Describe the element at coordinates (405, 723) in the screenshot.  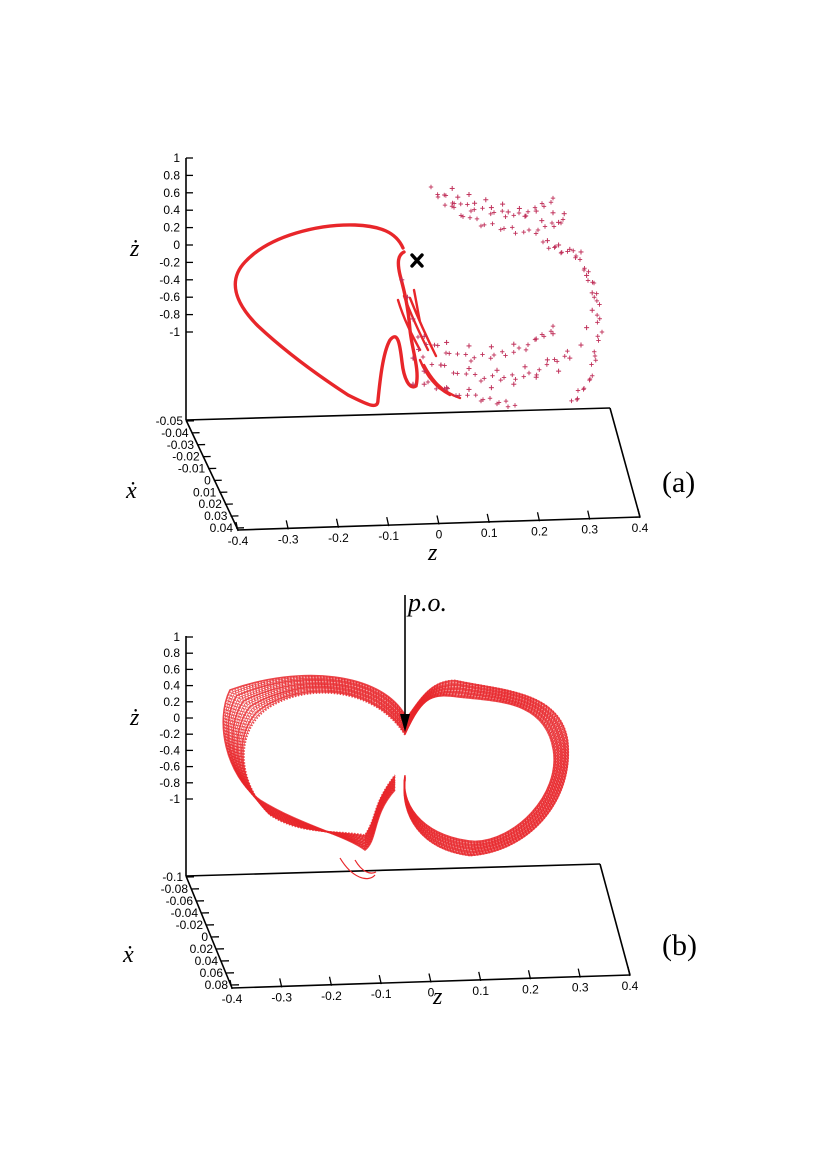
I see `panel-b-po-arrowhead` at that location.